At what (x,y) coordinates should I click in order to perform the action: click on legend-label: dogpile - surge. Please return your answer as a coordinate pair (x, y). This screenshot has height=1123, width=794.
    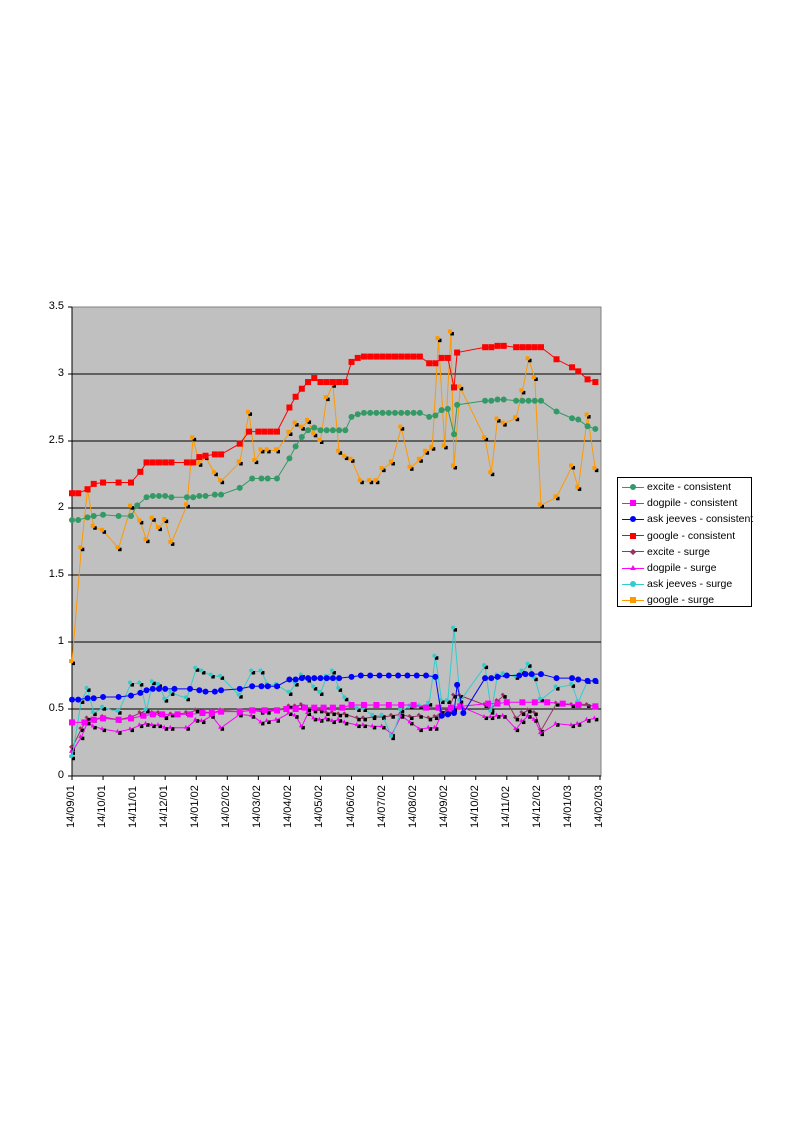
    Looking at the image, I should click on (682, 568).